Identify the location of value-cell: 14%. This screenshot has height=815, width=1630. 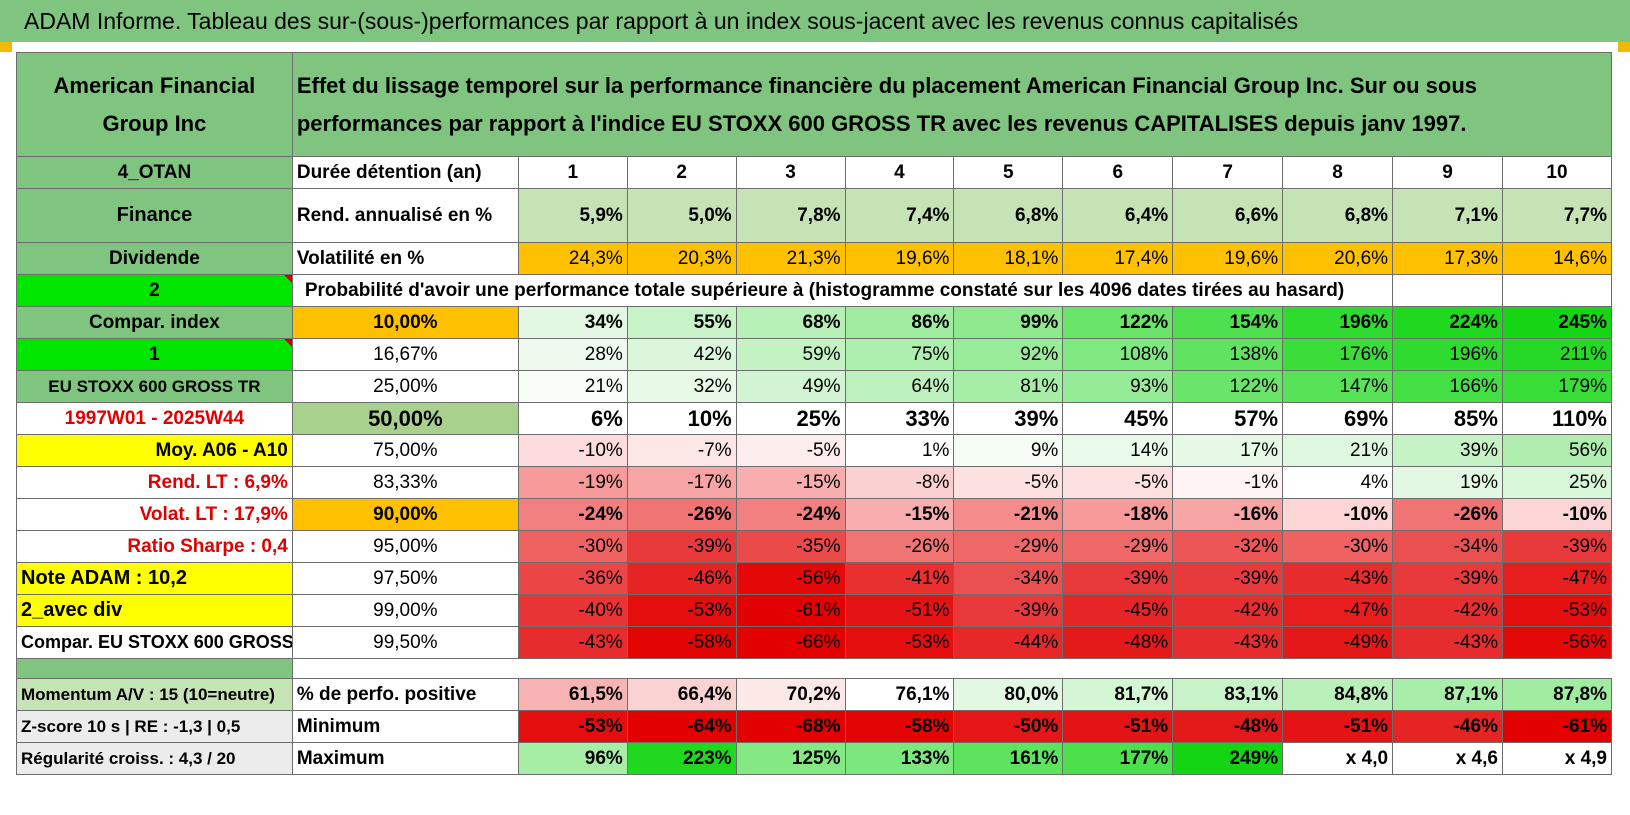
(1118, 450).